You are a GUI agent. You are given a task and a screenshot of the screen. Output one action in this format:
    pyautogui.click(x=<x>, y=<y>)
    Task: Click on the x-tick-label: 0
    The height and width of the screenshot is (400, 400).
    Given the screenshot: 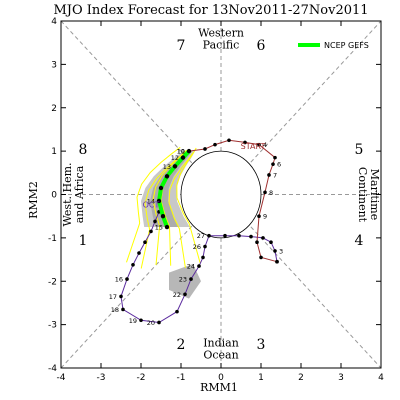 What is the action you would take?
    pyautogui.click(x=221, y=378)
    